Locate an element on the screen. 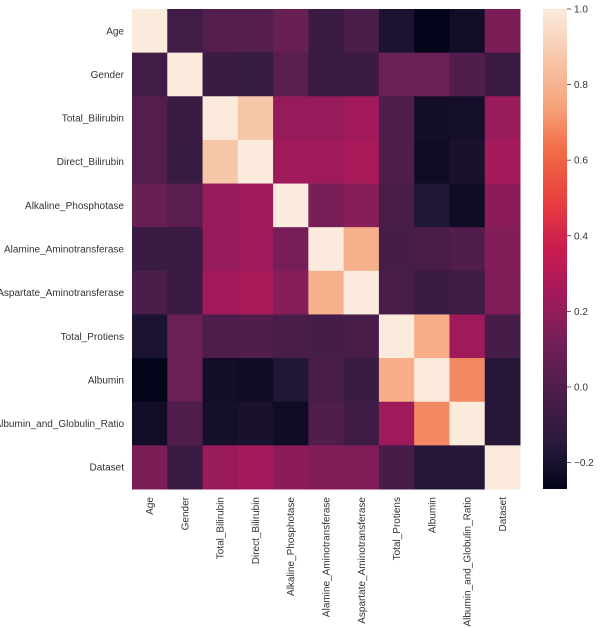 This screenshot has height=628, width=609. heatmap-cell-gender-albumin-and-globulin-ratio is located at coordinates (467, 74).